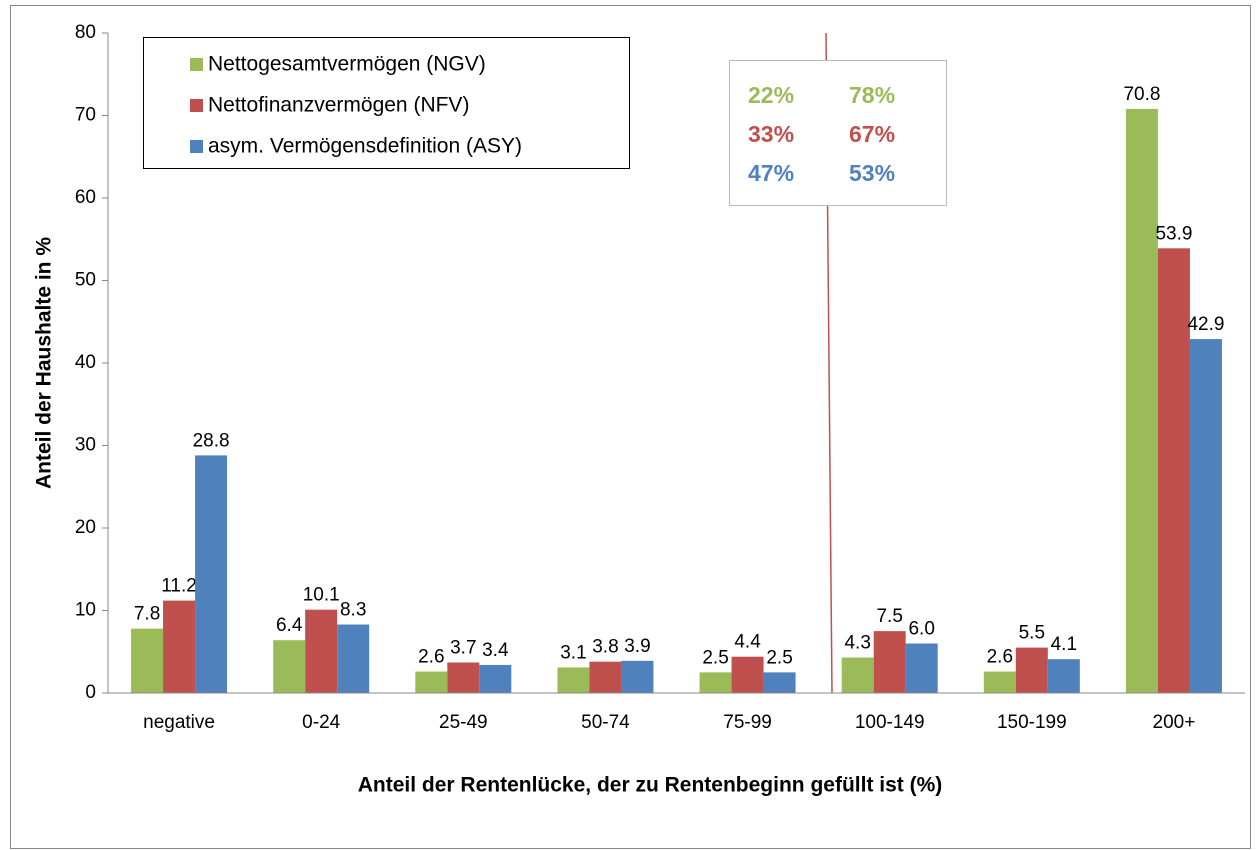 The width and height of the screenshot is (1256, 850). What do you see at coordinates (90, 692) in the screenshot?
I see `y-tick-label: 0` at bounding box center [90, 692].